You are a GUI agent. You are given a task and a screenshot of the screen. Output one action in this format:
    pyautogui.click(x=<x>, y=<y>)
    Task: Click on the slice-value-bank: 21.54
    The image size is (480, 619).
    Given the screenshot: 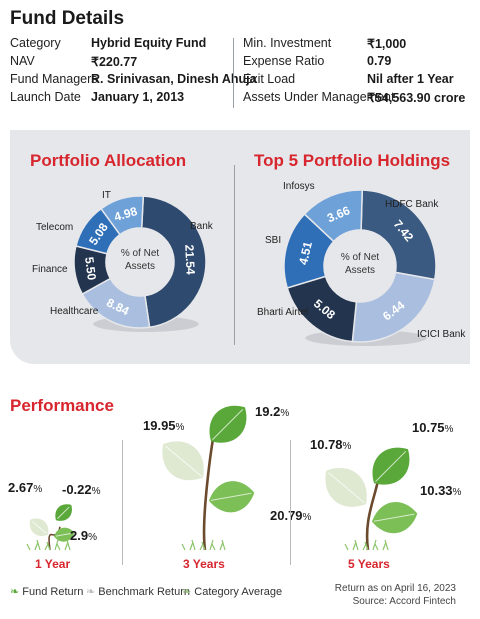 What is the action you would take?
    pyautogui.click(x=189, y=259)
    